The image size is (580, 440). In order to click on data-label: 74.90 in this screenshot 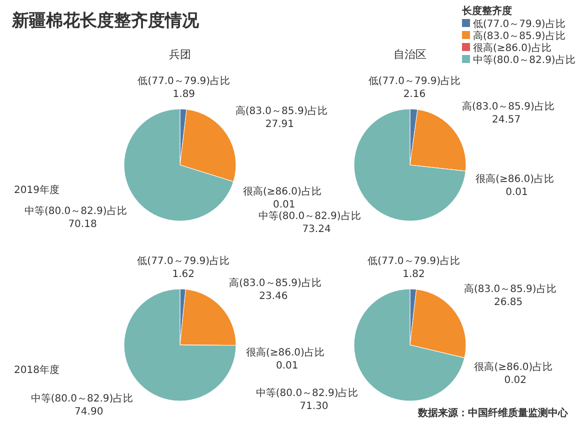, I will do `click(89, 412)`.